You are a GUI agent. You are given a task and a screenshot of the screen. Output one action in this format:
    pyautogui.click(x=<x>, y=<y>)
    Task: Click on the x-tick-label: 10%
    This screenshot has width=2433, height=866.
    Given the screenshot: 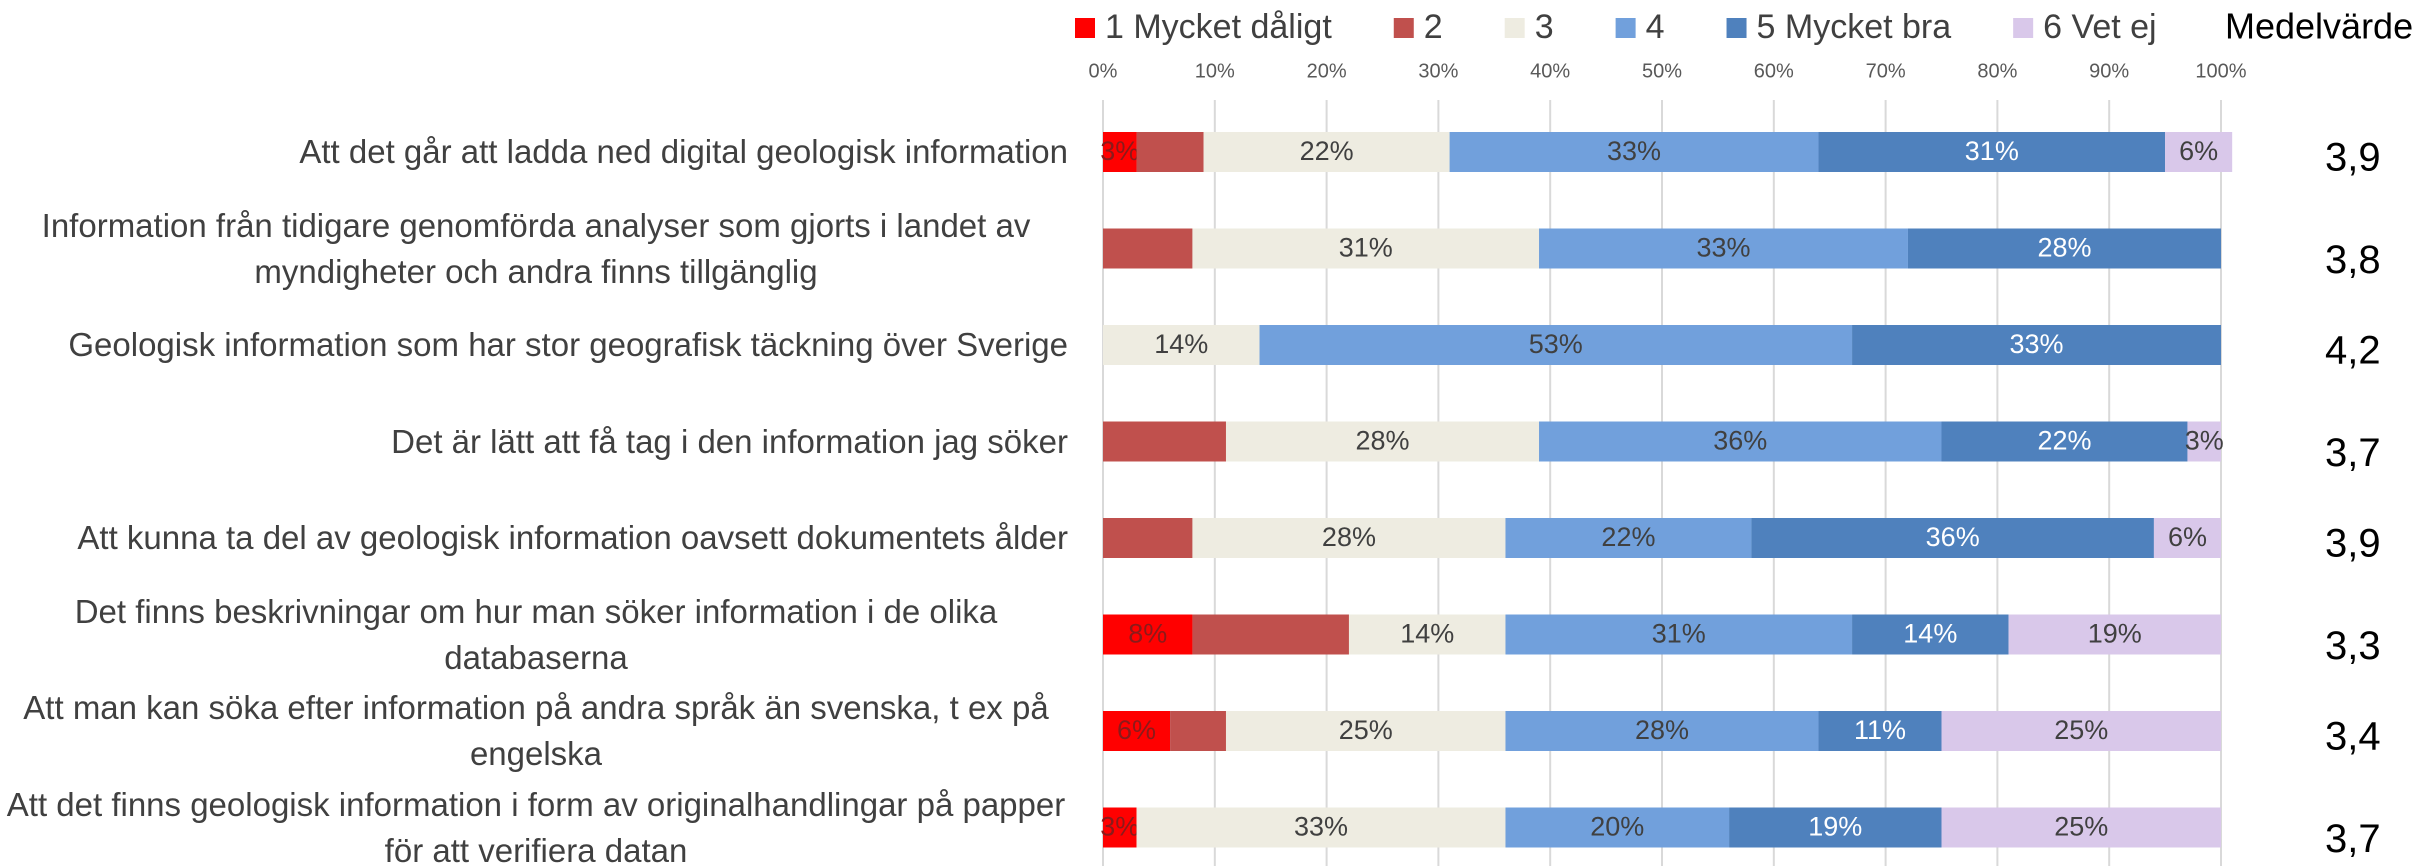 What is the action you would take?
    pyautogui.click(x=1215, y=71)
    